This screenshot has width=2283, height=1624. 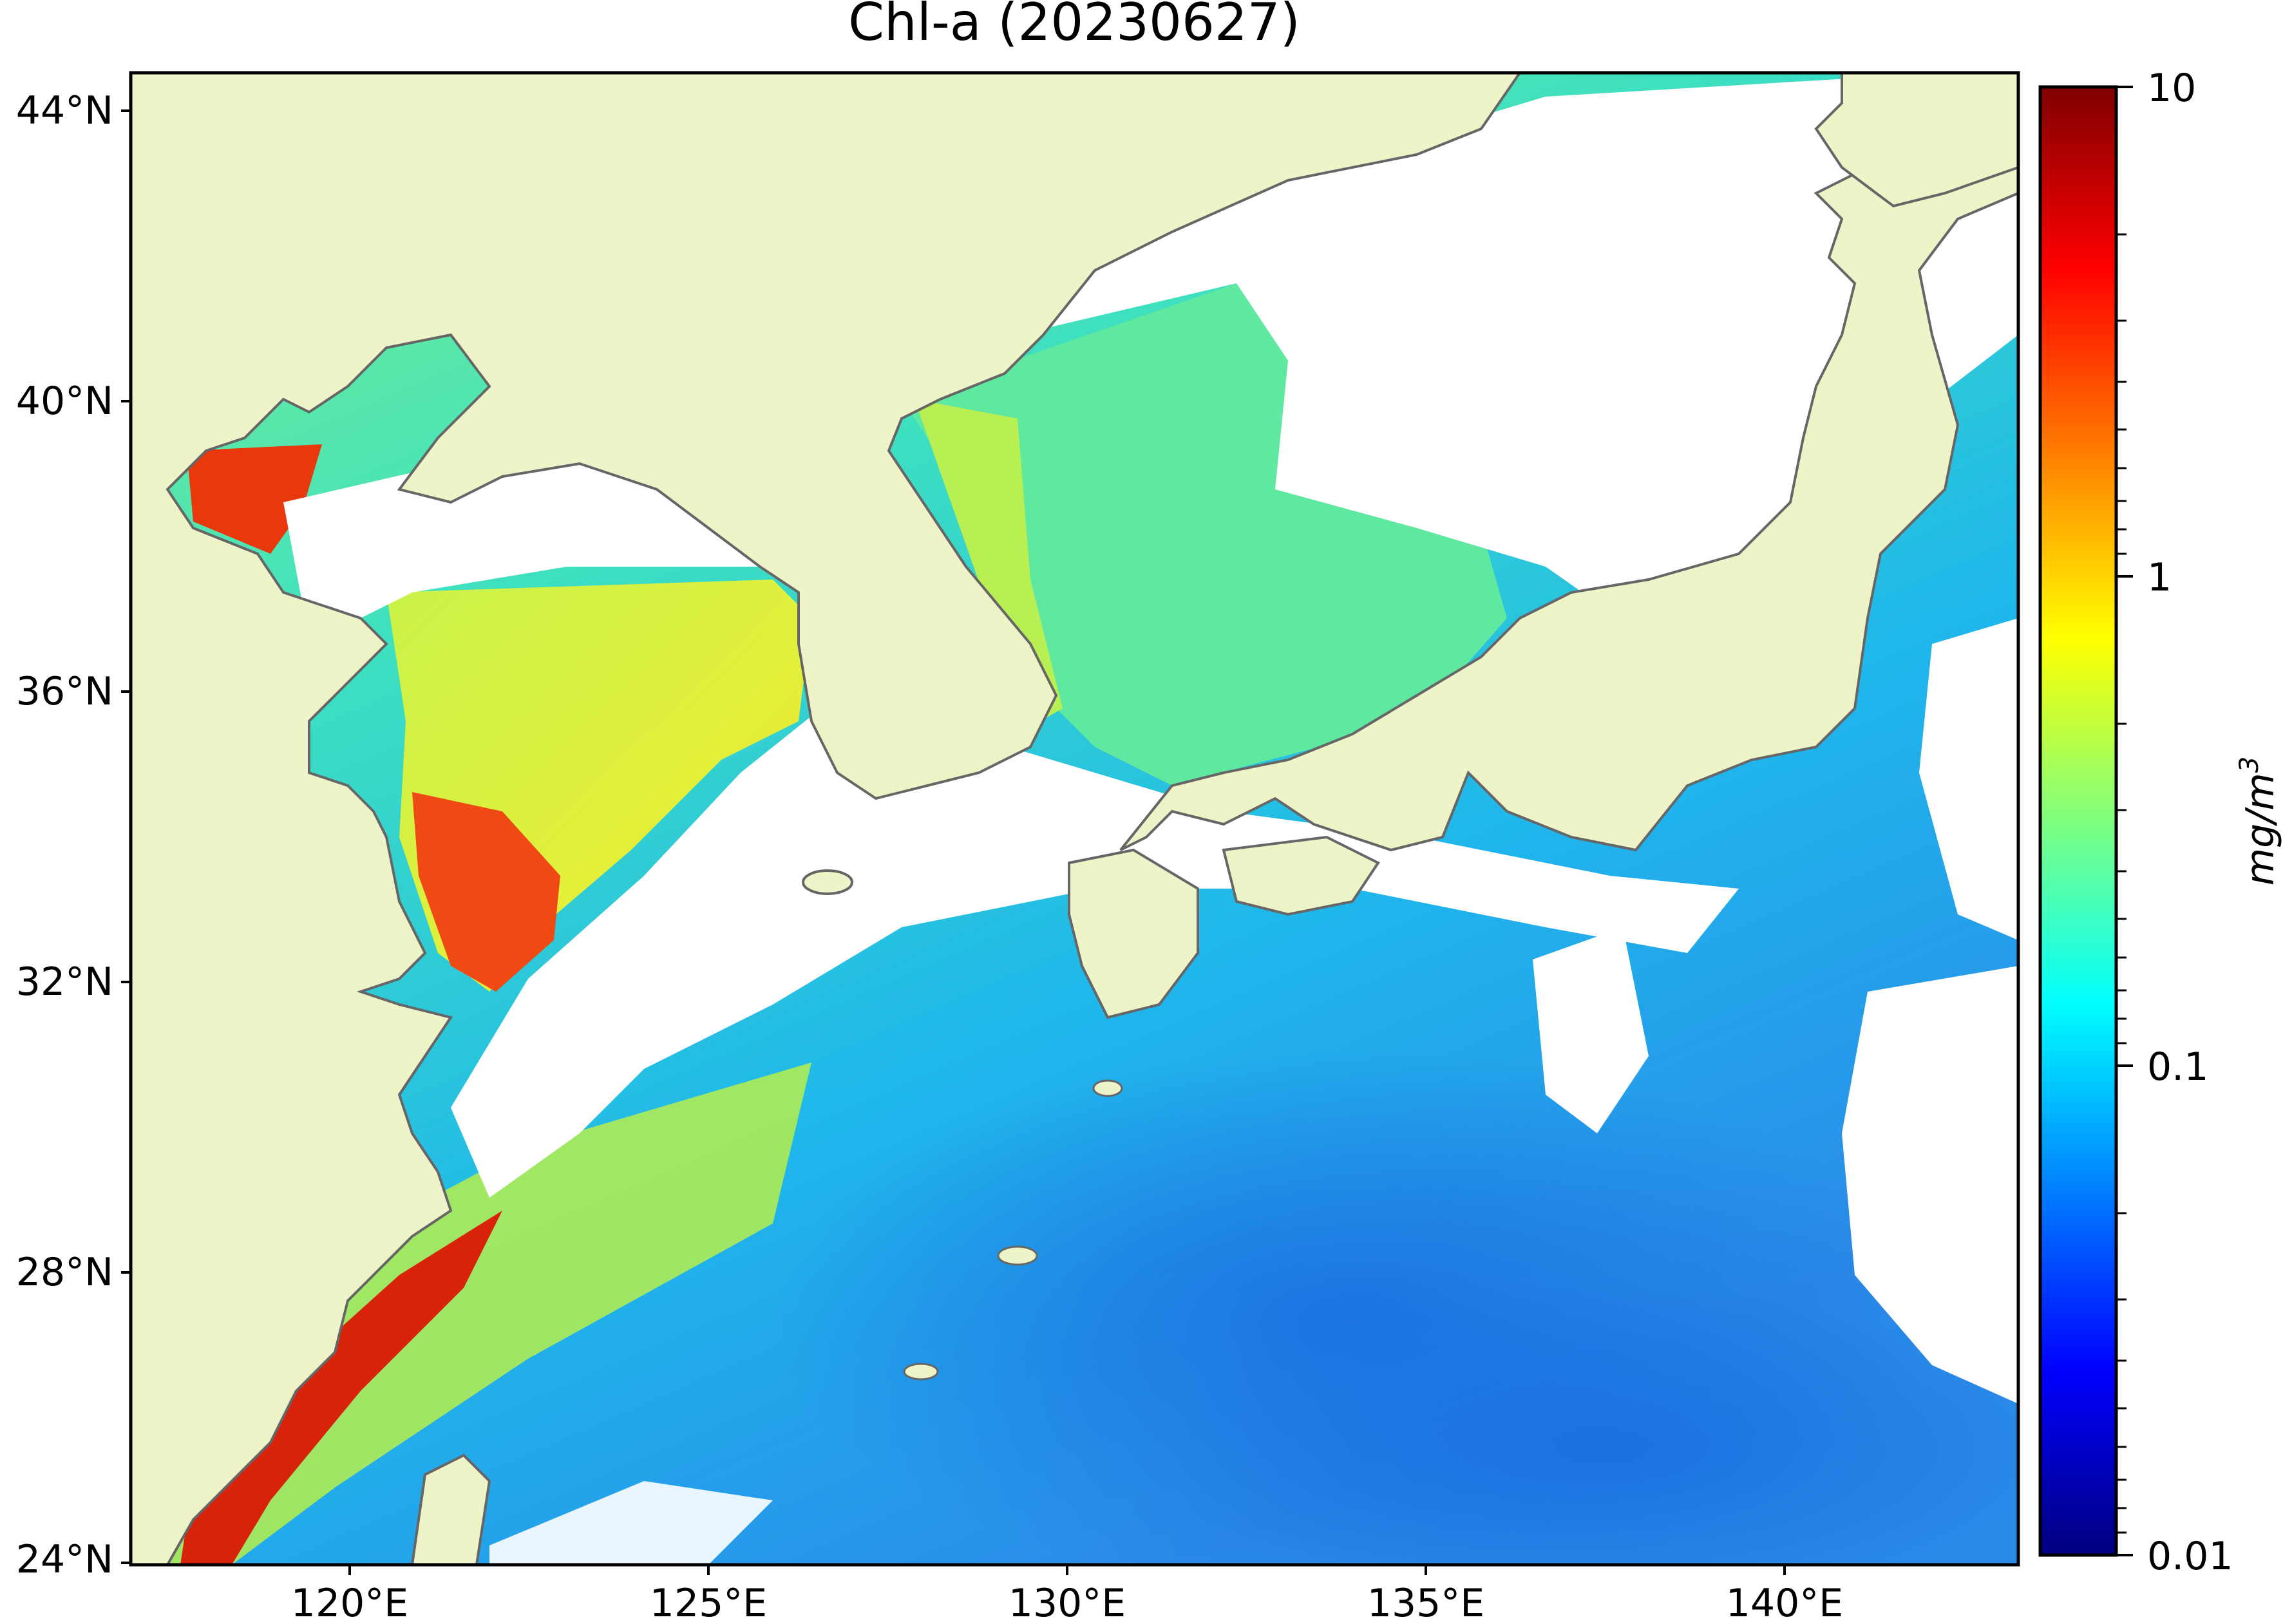 What do you see at coordinates (708, 1603) in the screenshot?
I see `lon-label-125: 125°E` at bounding box center [708, 1603].